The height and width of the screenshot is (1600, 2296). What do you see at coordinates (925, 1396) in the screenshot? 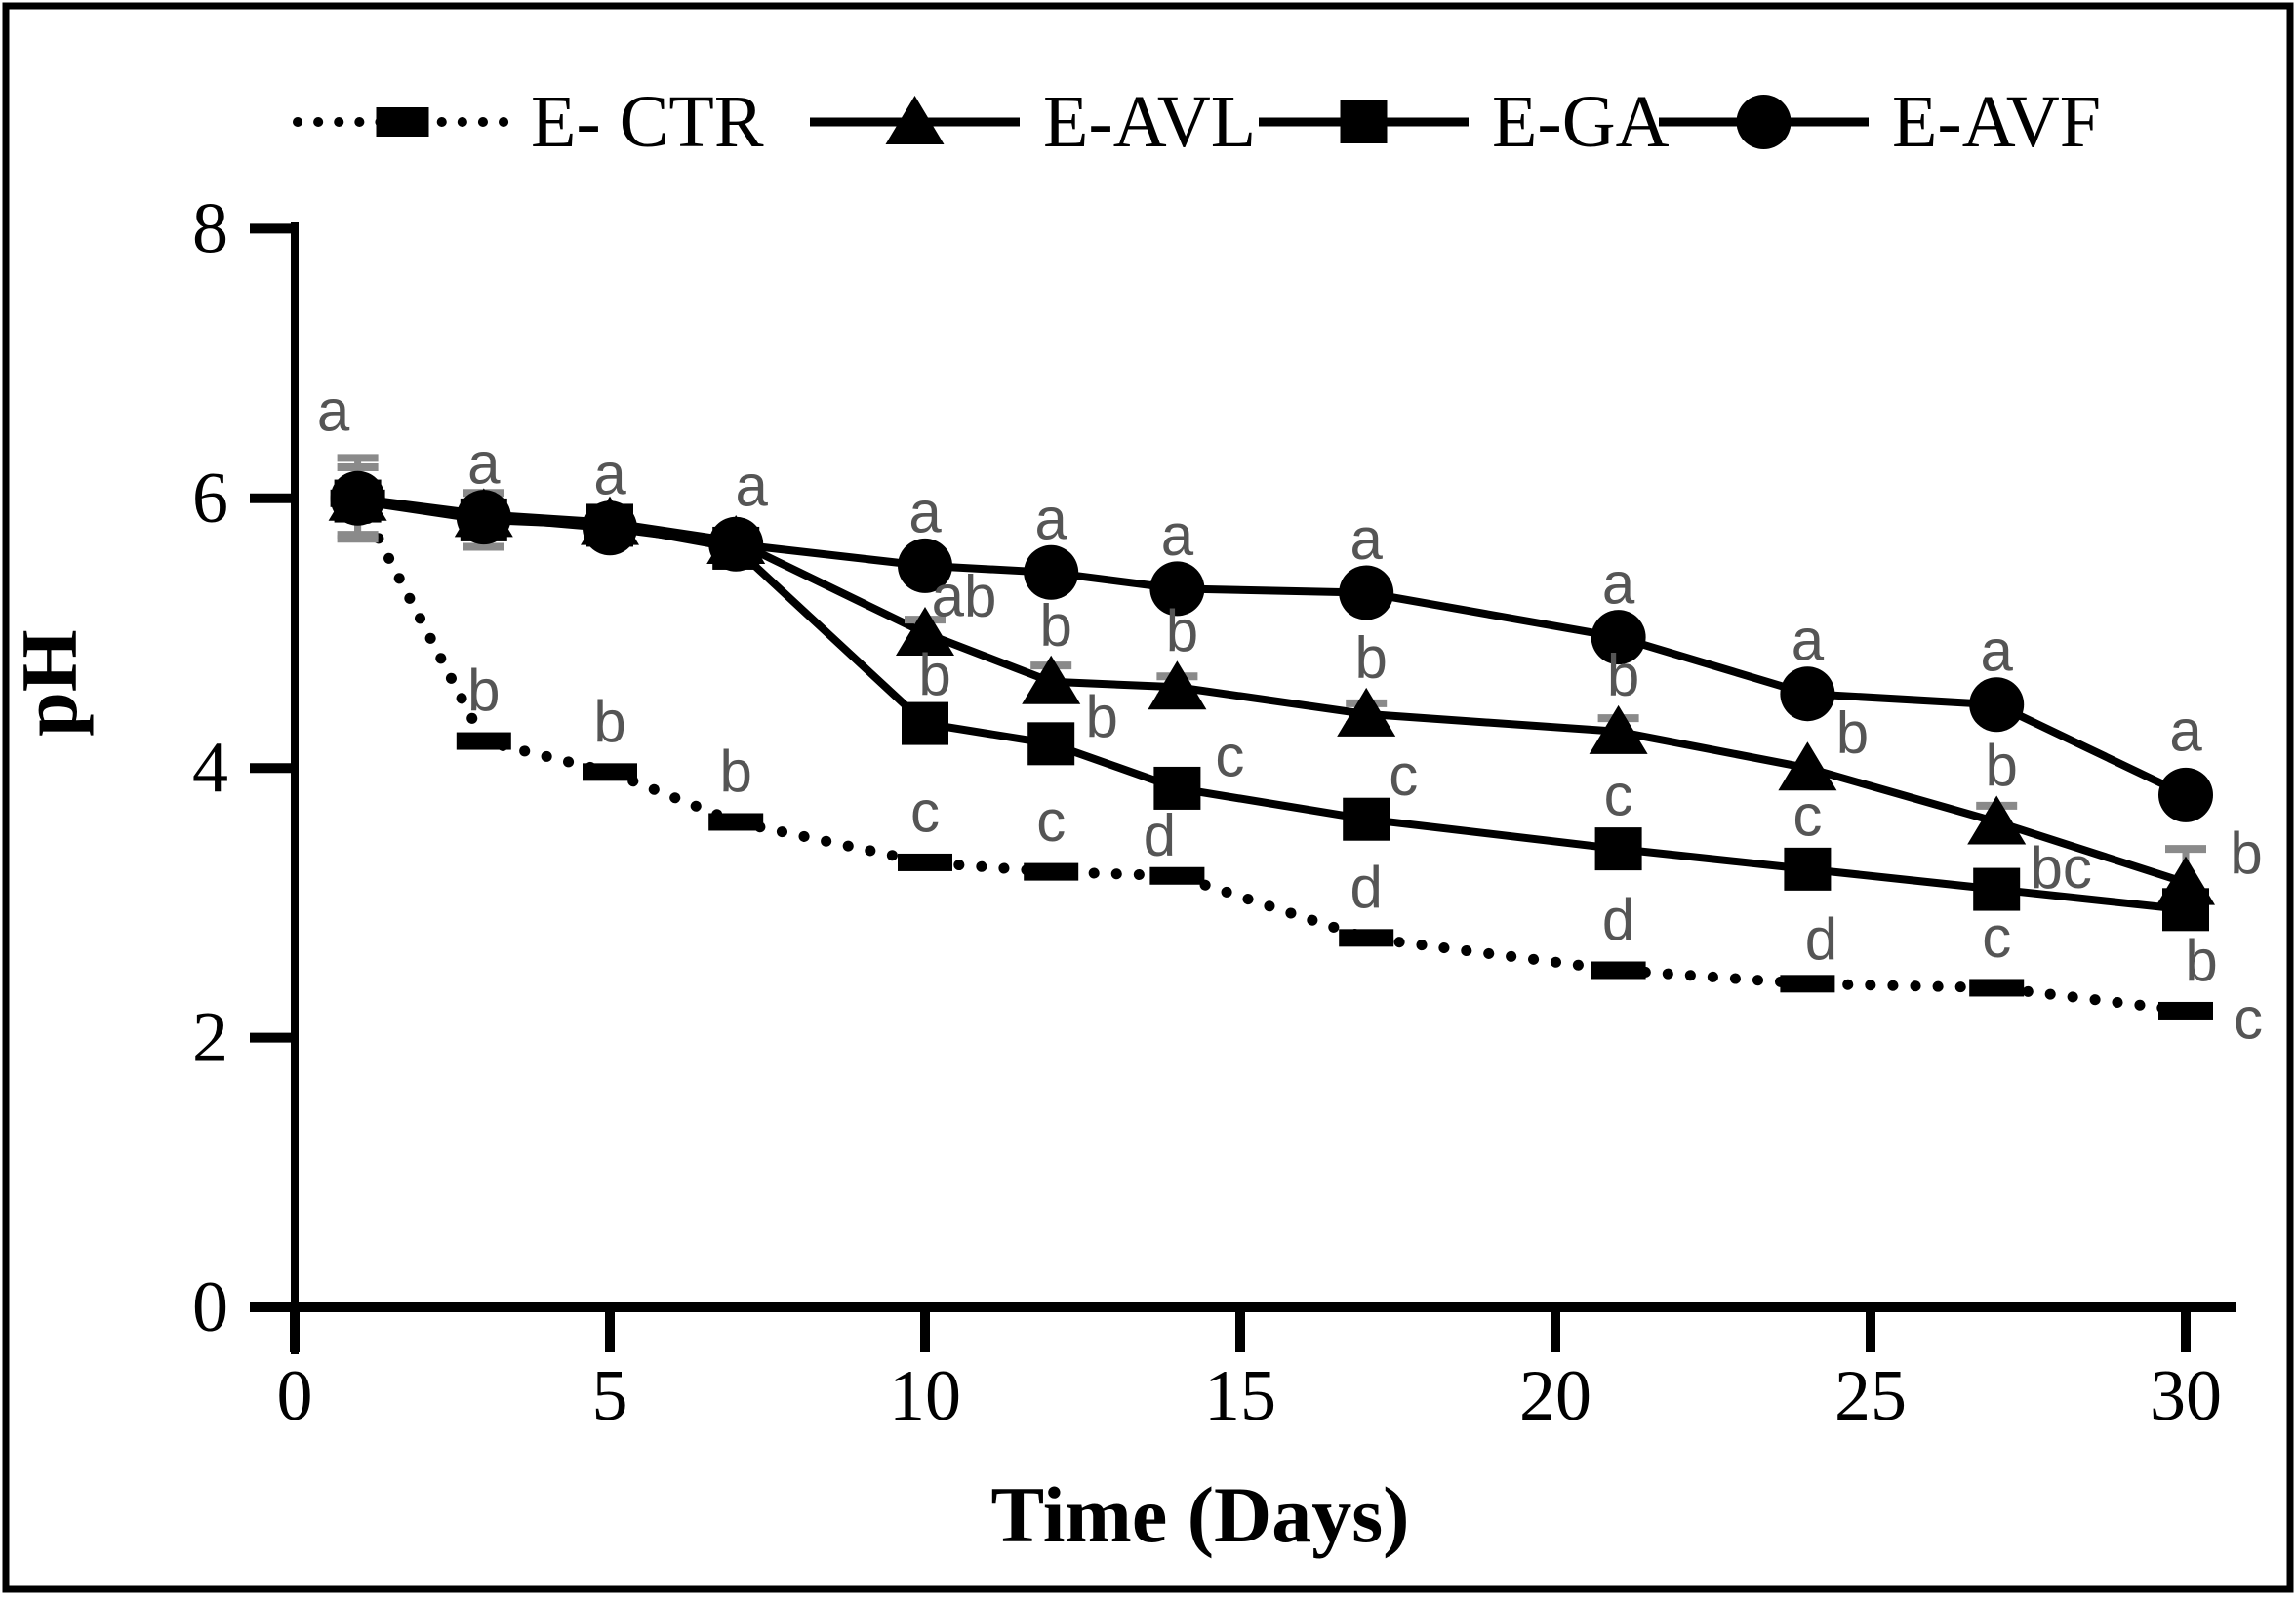
I see `x-tick-label: 10` at bounding box center [925, 1396].